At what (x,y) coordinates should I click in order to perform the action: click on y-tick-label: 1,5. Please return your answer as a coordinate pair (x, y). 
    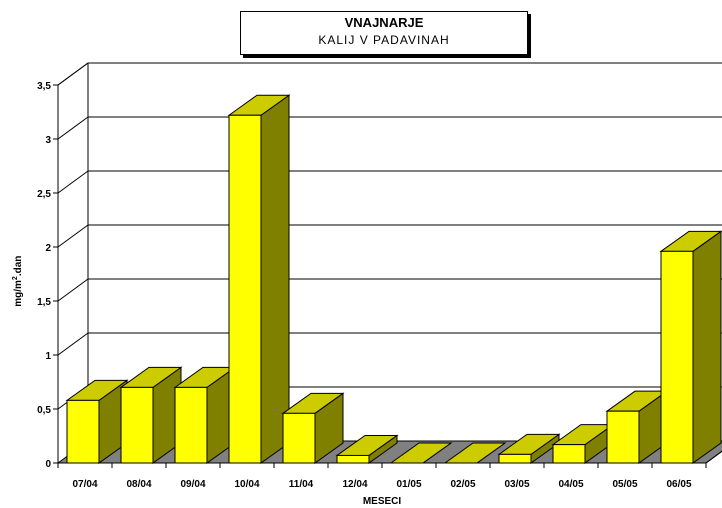
    Looking at the image, I should click on (44, 302).